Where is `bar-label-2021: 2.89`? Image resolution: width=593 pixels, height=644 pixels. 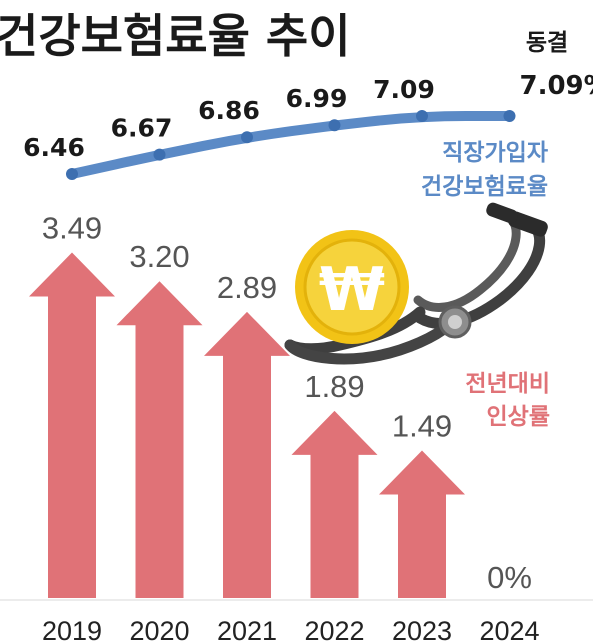
bar-label-2021: 2.89 is located at coordinates (247, 287).